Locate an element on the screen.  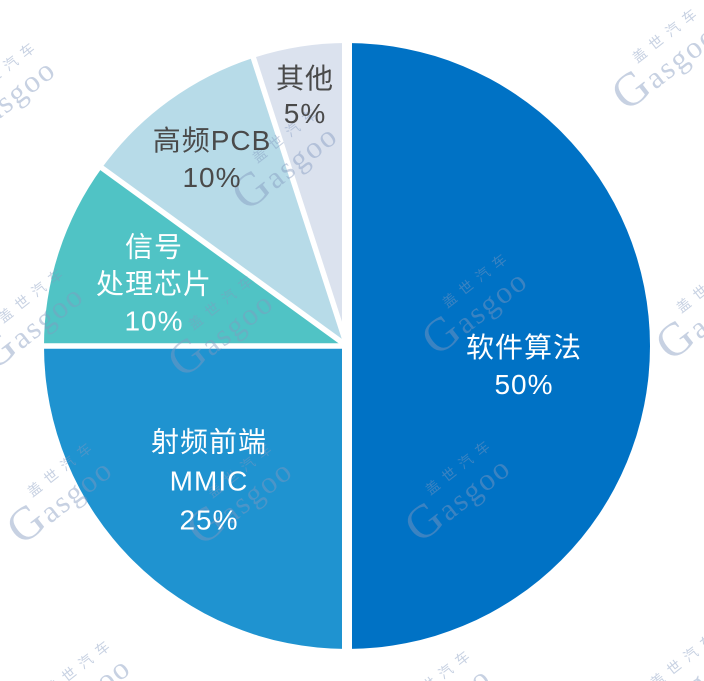
slice-label-line: 软件算法 is located at coordinates (524, 347).